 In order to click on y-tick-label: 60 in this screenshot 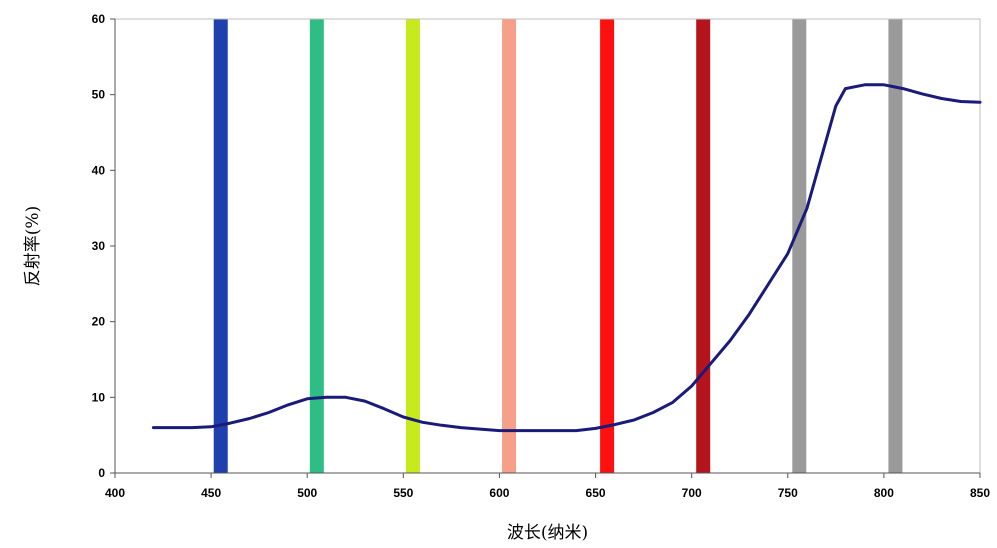, I will do `click(99, 19)`.